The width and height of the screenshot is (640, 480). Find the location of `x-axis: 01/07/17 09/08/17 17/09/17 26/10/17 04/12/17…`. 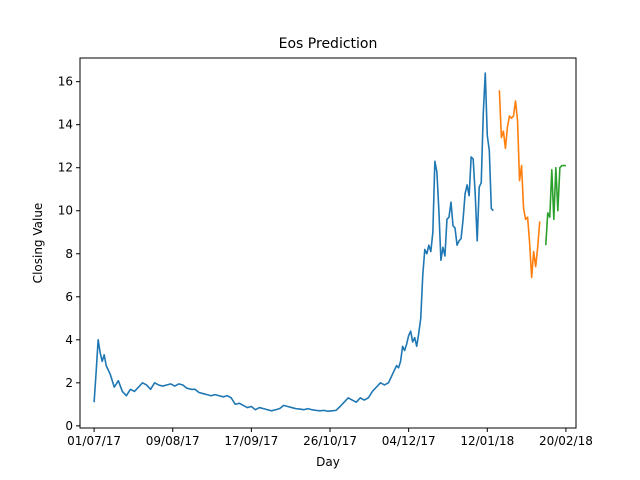

x-axis: 01/07/17 09/08/17 17/09/17 26/10/17 04/12/17… is located at coordinates (330, 438).